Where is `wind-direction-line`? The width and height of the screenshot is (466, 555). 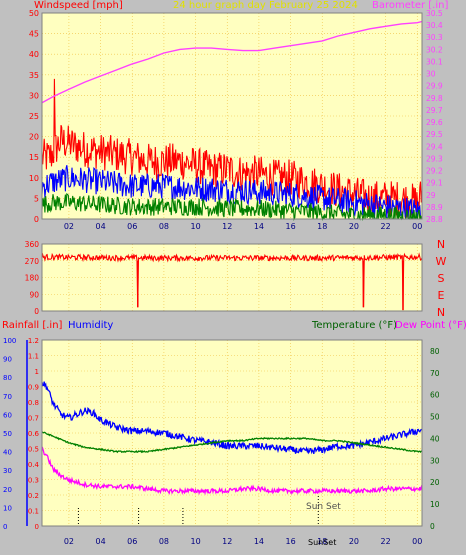 wind-direction-line is located at coordinates (232, 281).